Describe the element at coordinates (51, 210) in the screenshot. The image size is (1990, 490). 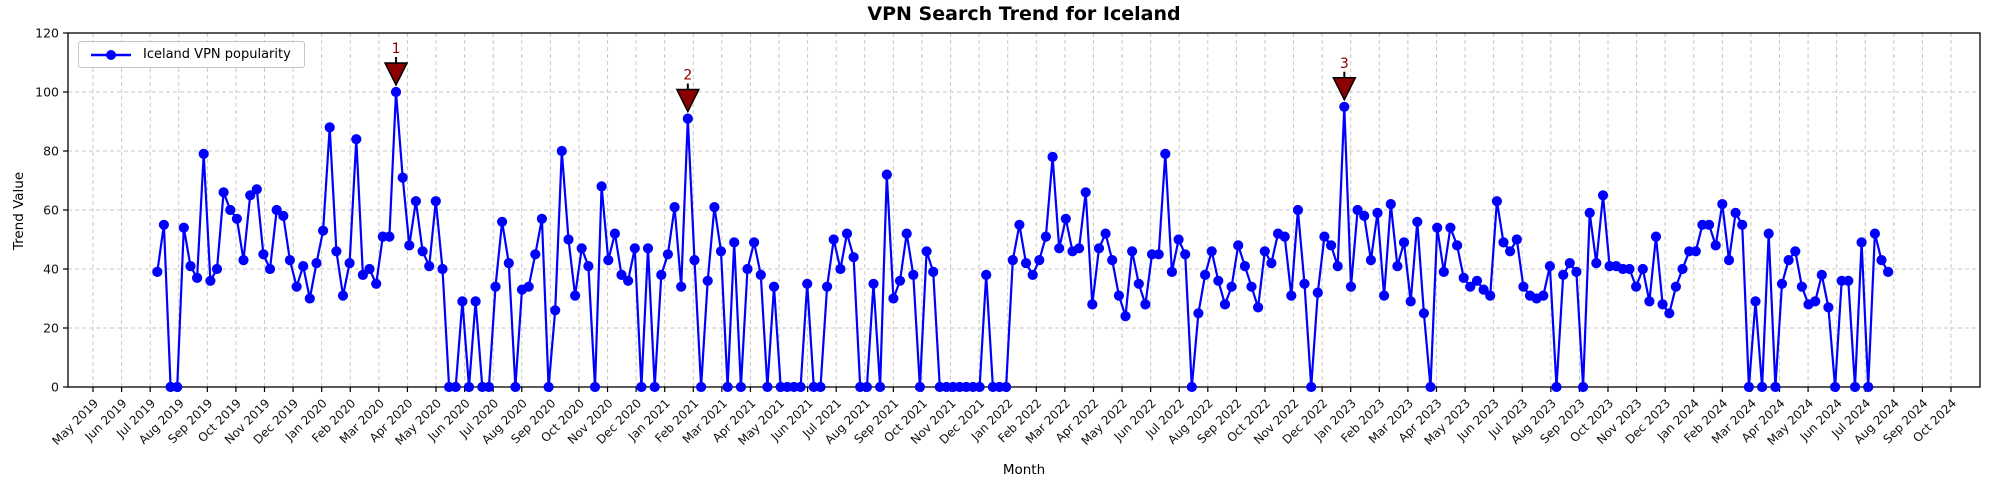
I see `y-tick-label: 60` at that location.